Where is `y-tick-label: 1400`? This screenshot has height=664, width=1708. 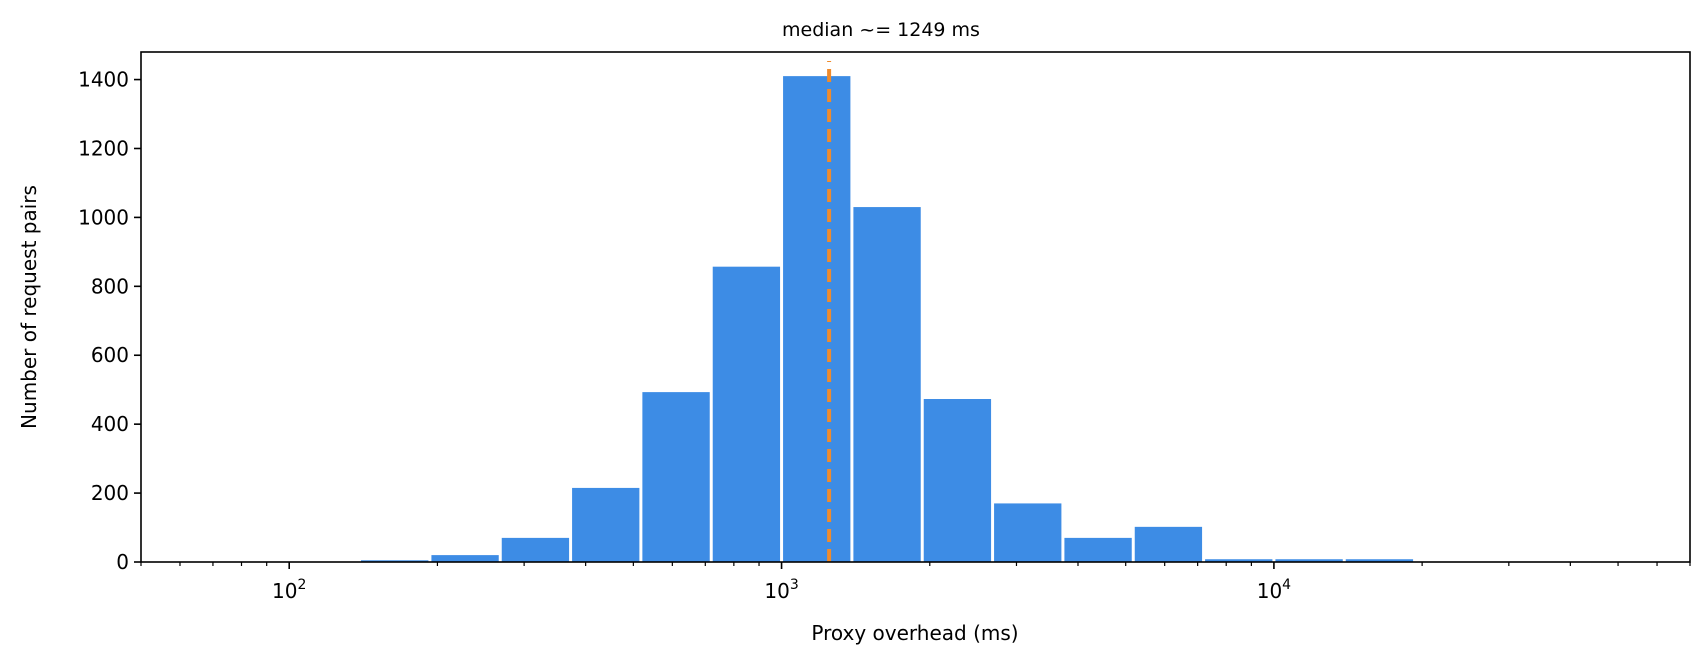 y-tick-label: 1400 is located at coordinates (103, 80).